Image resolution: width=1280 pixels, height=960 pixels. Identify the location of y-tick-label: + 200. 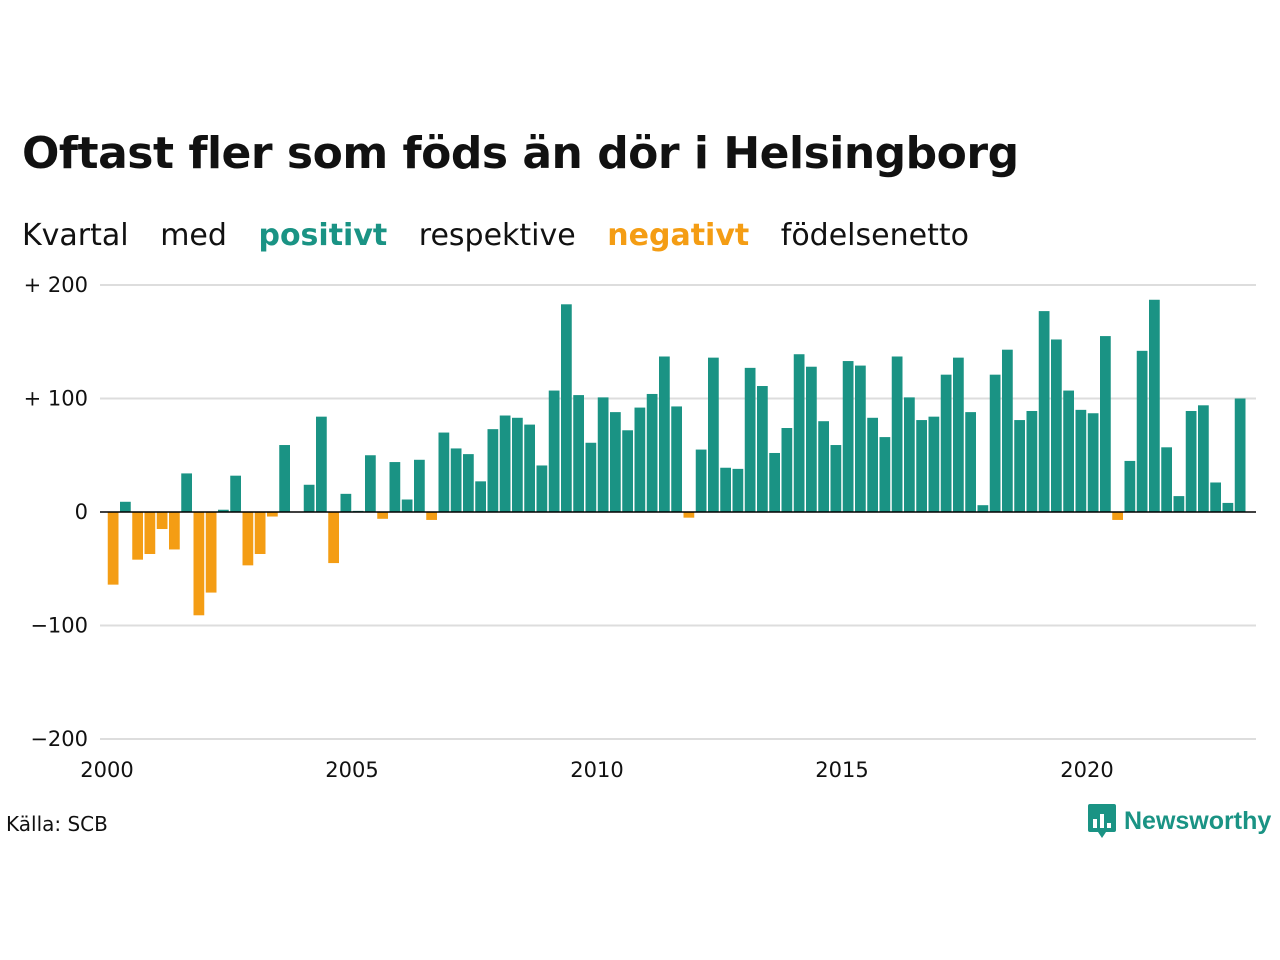
(56, 285).